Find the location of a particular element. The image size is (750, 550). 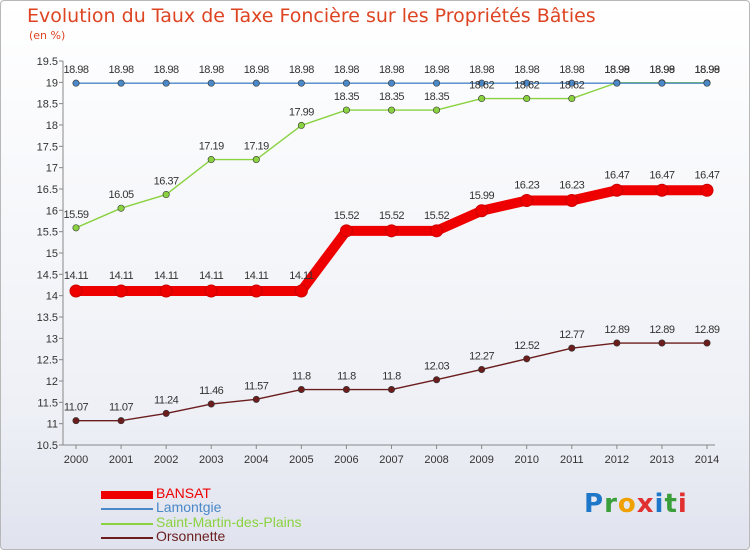

x-tick-label: 2009 is located at coordinates (481, 460).